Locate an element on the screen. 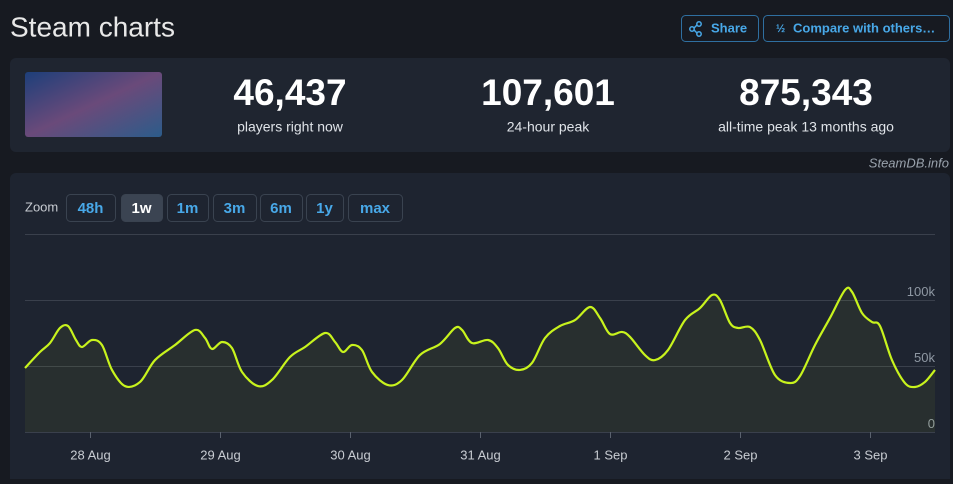 The width and height of the screenshot is (953, 484). zoom-option: max is located at coordinates (375, 208).